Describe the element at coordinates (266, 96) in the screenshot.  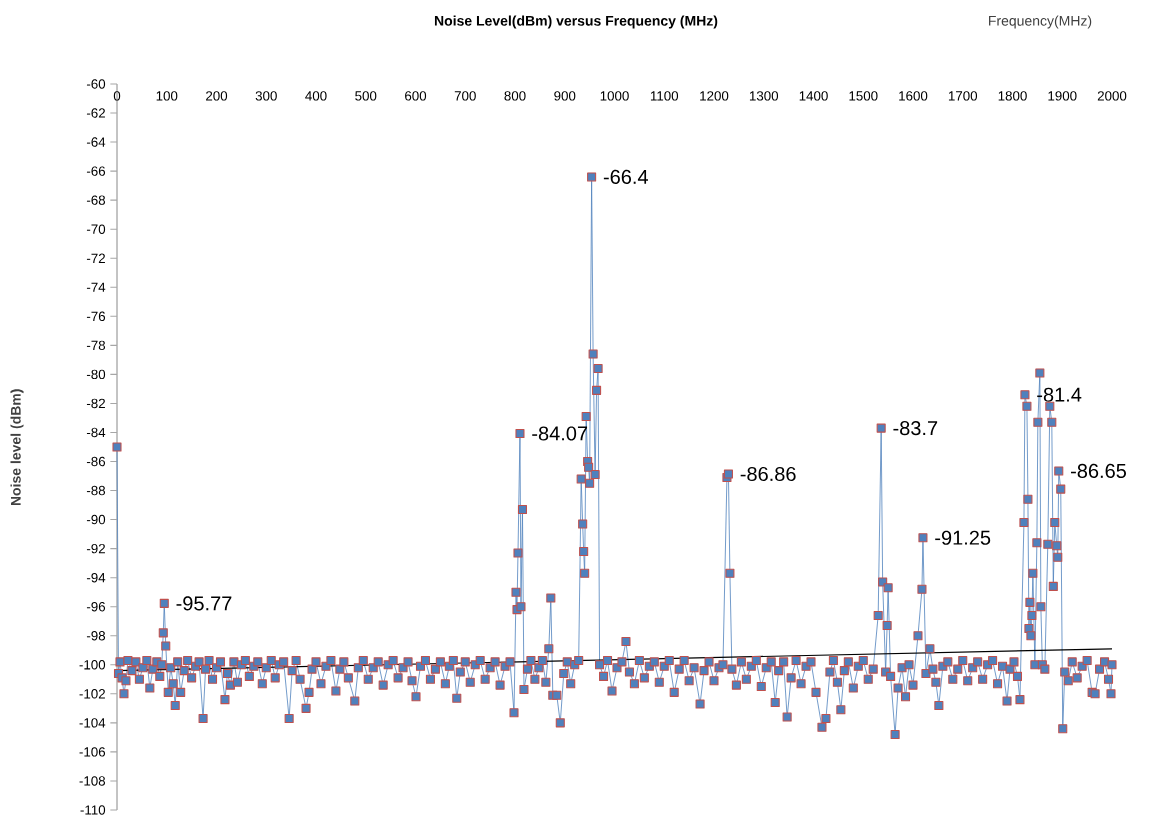
I see `x-tick-label: 300` at that location.